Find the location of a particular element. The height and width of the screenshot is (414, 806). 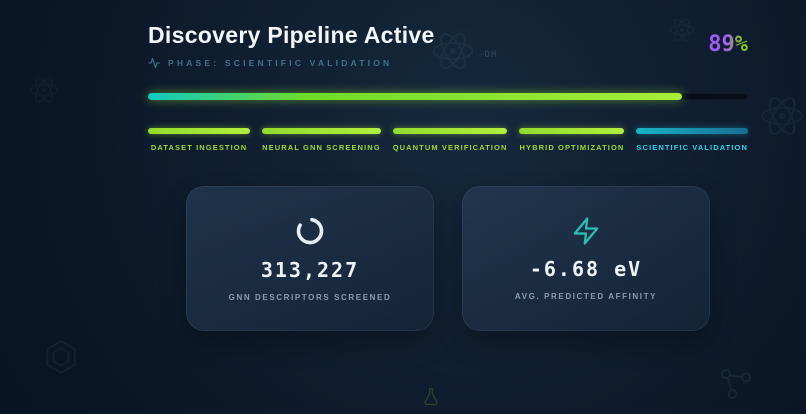

progress-bar is located at coordinates (448, 96).